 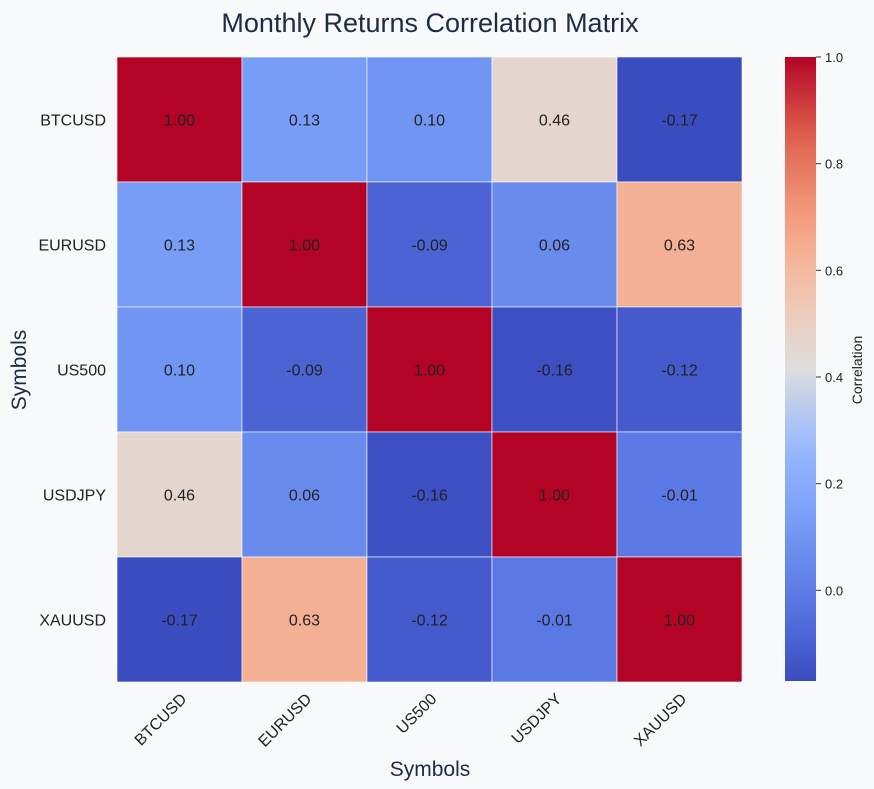 I want to click on colorbar-tick-label: 0.0, so click(x=834, y=590).